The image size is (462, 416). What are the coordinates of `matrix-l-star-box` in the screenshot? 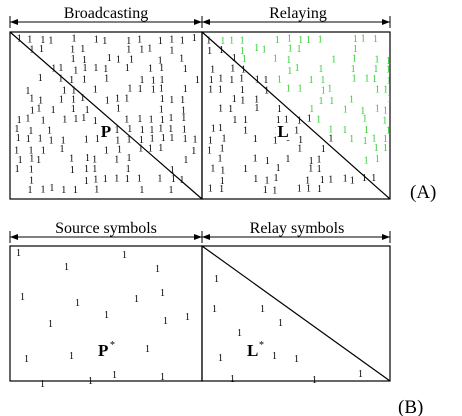 It's located at (296, 313).